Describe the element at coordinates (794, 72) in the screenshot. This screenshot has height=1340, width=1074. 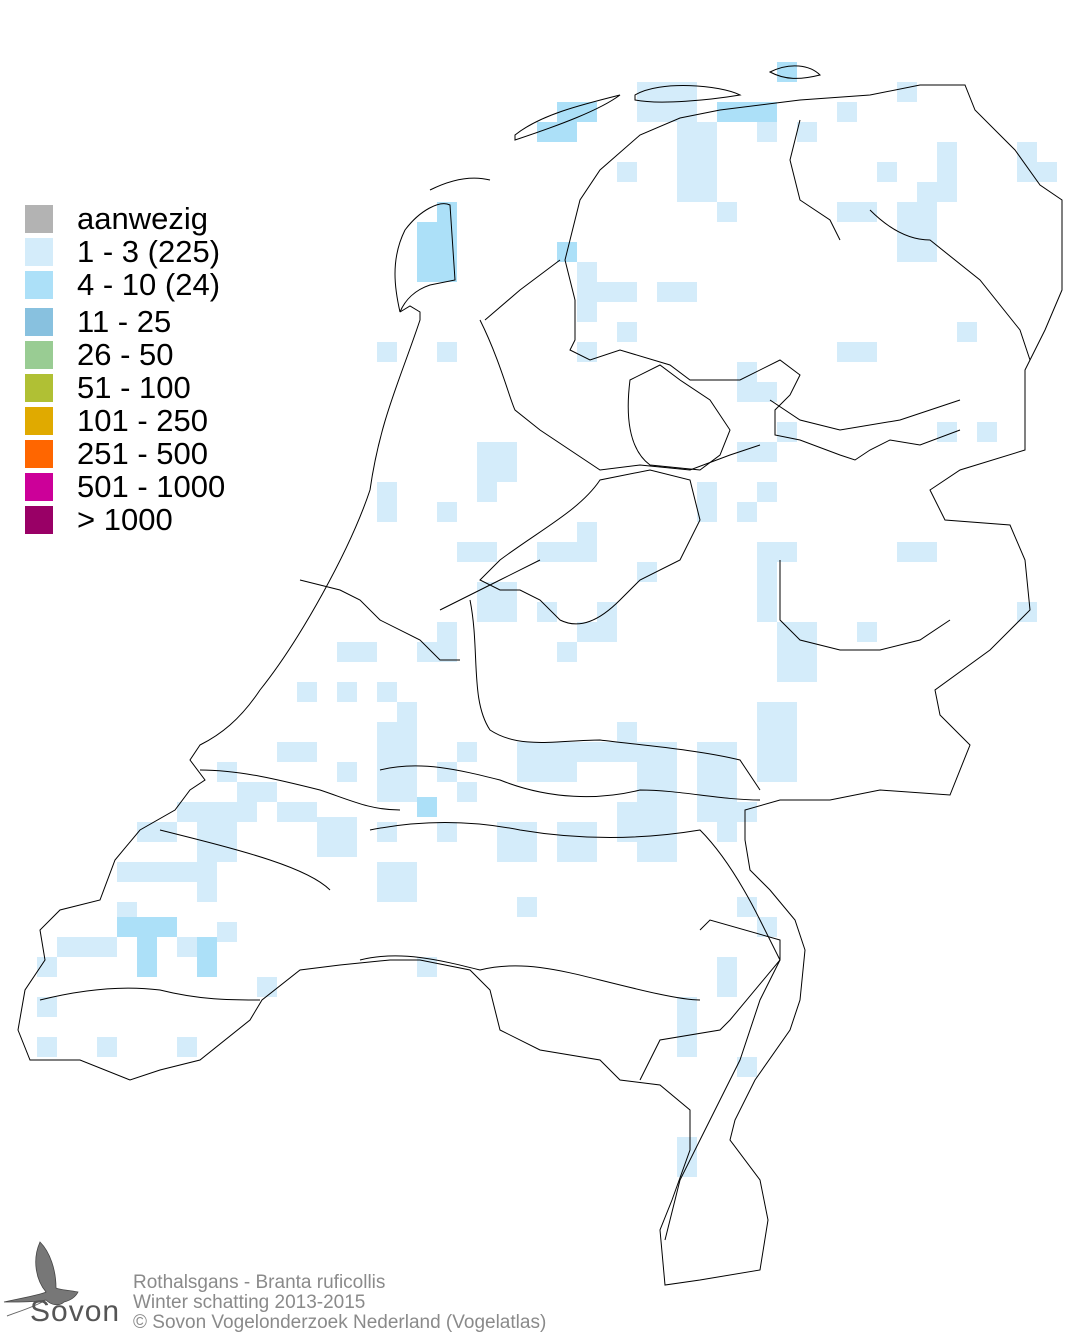
I see `schiermonnikoog` at that location.